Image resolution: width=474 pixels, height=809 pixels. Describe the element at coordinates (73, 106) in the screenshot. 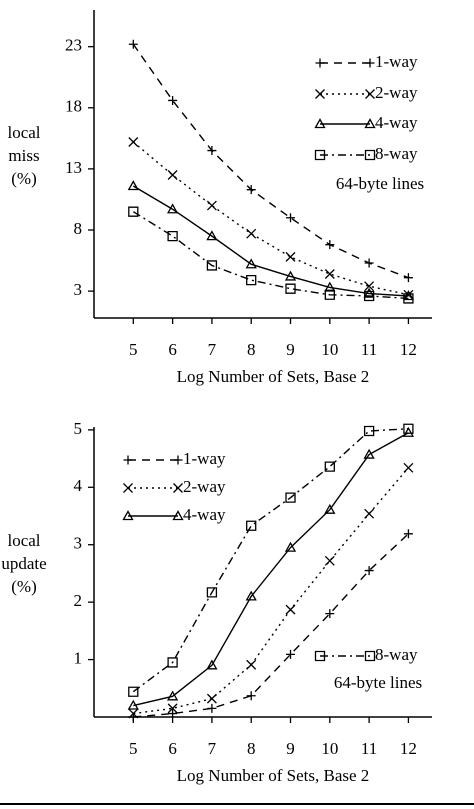

I see `y-tick-label: 18` at that location.